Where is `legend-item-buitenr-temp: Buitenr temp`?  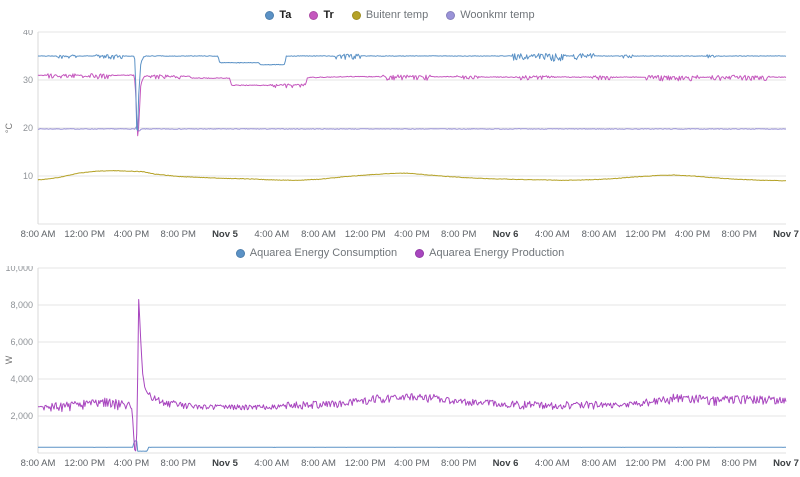
legend-item-buitenr-temp: Buitenr temp is located at coordinates (390, 15).